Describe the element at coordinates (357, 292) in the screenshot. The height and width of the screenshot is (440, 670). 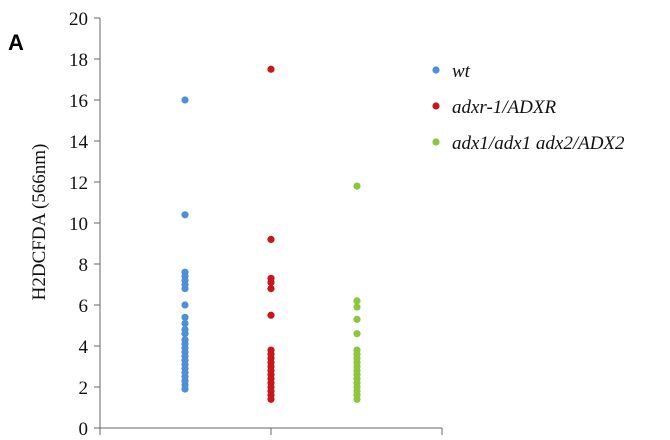
I see `series-3-points` at that location.